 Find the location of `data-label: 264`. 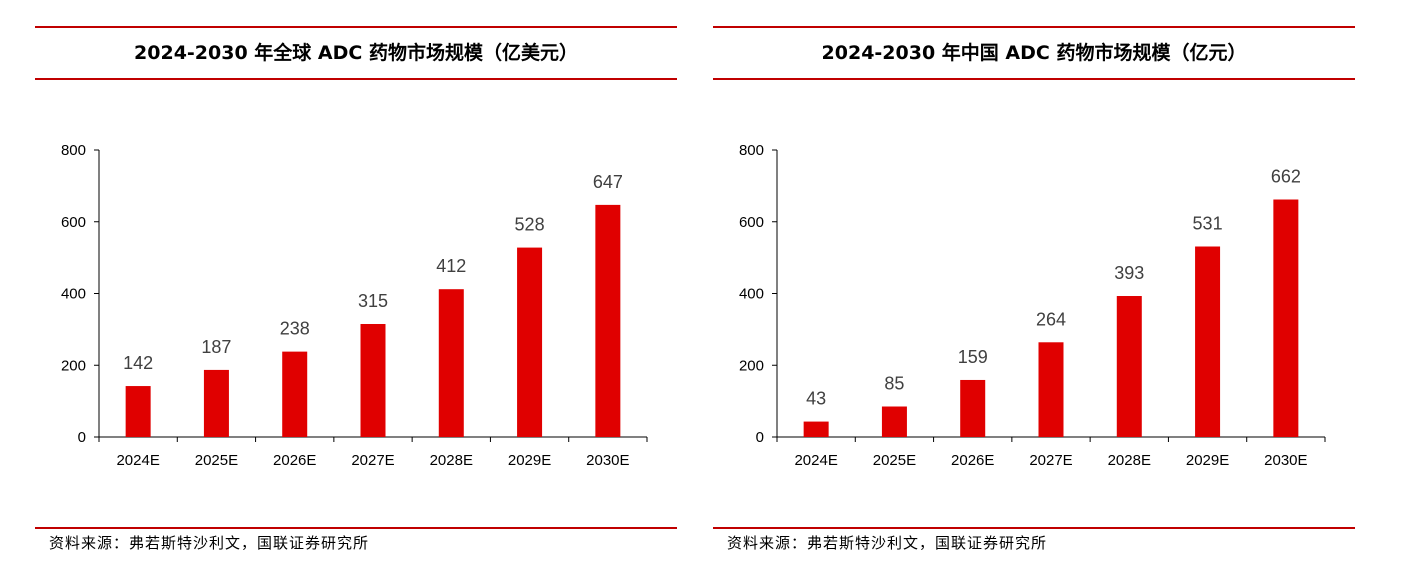

data-label: 264 is located at coordinates (1051, 319).